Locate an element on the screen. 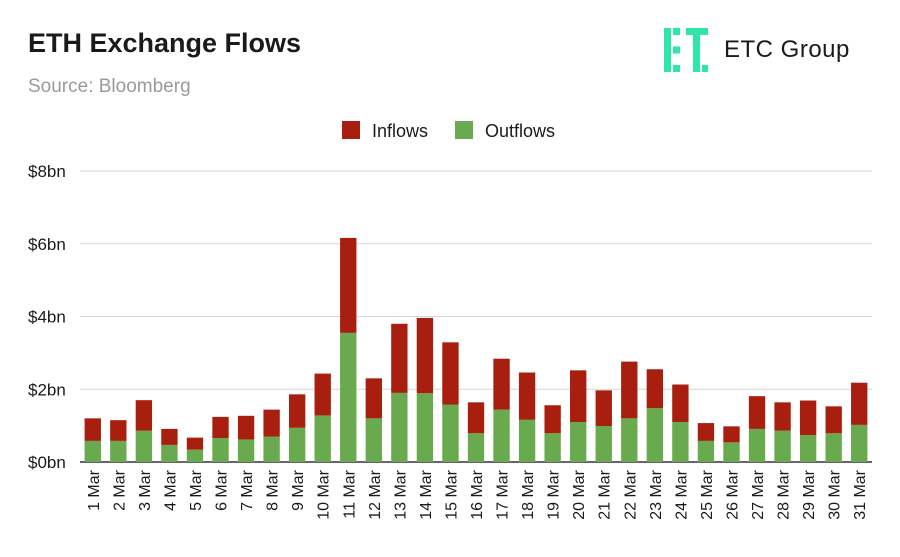 The height and width of the screenshot is (557, 900). y-tick-label: $8bn is located at coordinates (47, 171).